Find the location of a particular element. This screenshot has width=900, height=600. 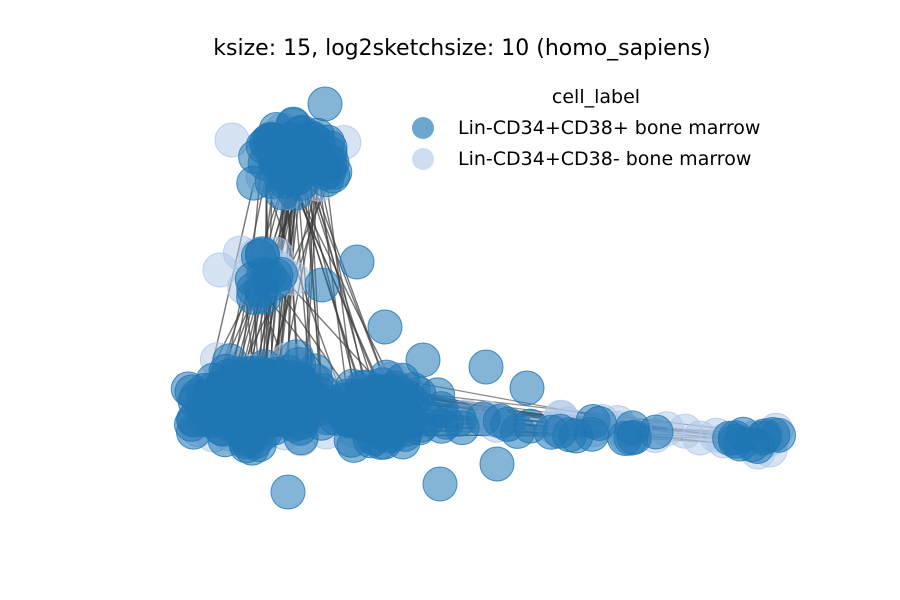

legend-item-cd38-positive: Lin-CD34+CD38+ bone marrow is located at coordinates (610, 127).